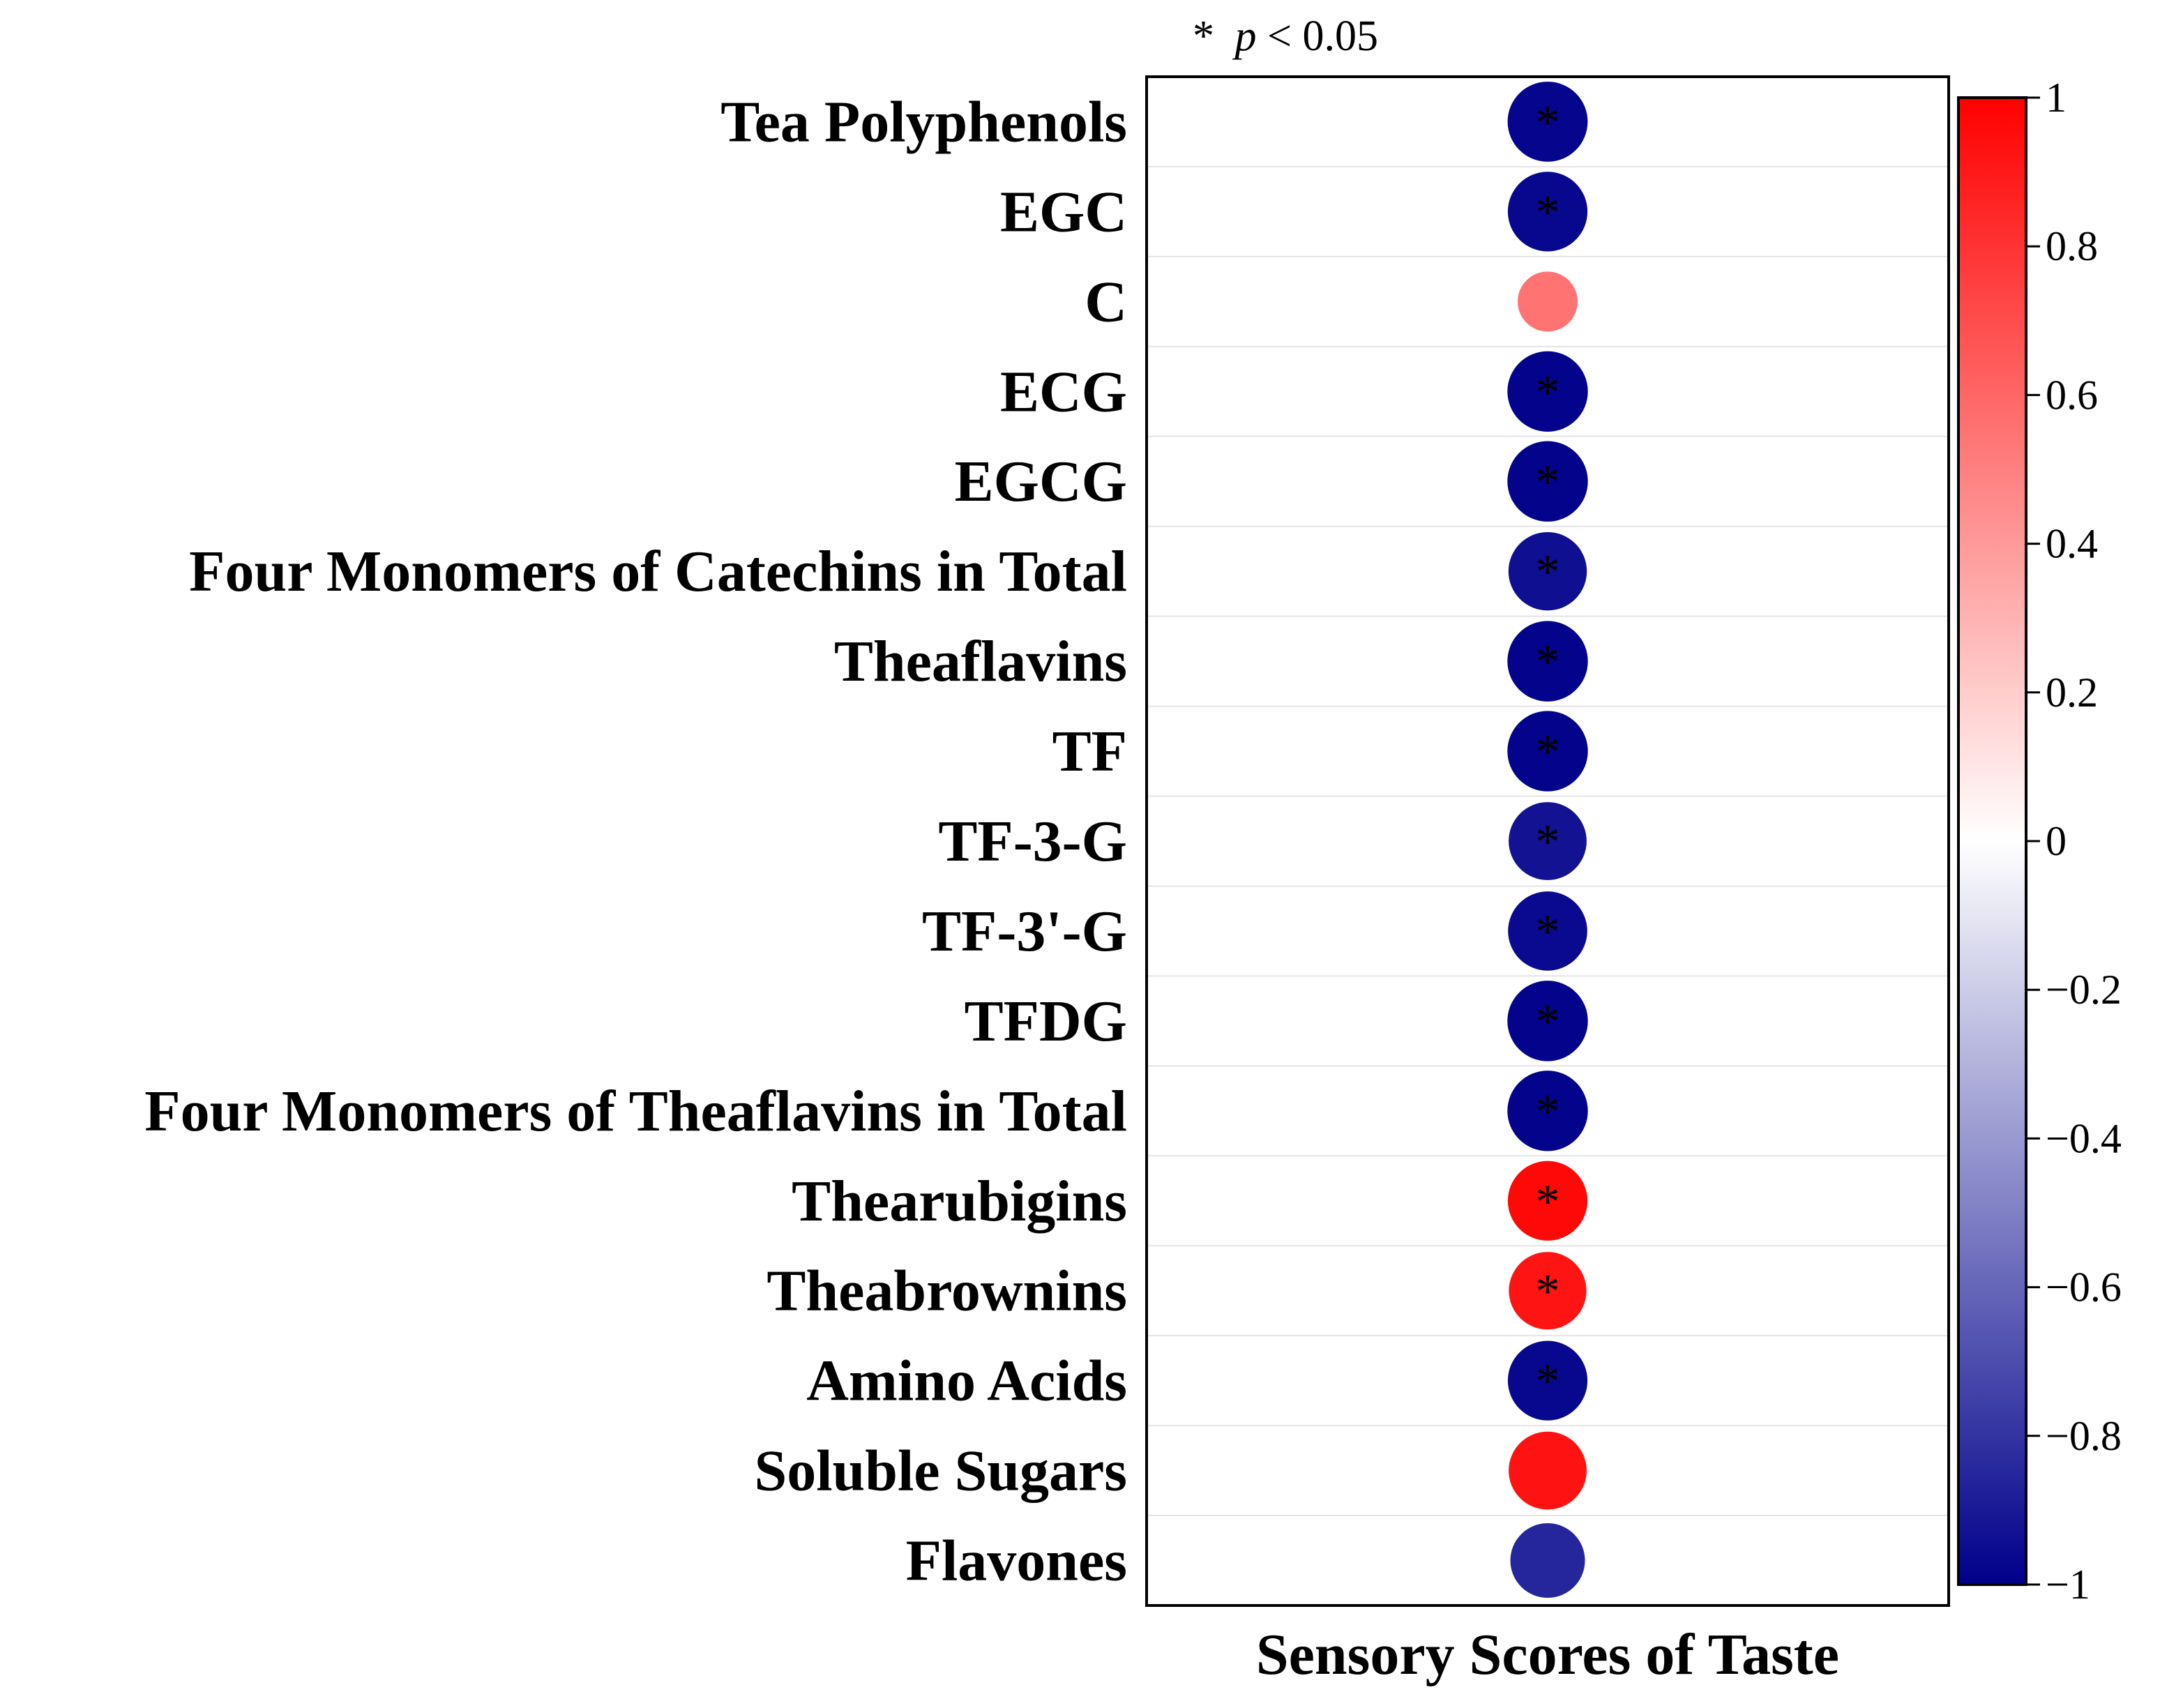 This screenshot has height=1708, width=2160. Describe the element at coordinates (2074, 841) in the screenshot. I see `colorbar-ticks: 1 0.8 0.6 0.4 0.2 0 −0.2 −0.4 −0.6 −0.8 −1` at that location.